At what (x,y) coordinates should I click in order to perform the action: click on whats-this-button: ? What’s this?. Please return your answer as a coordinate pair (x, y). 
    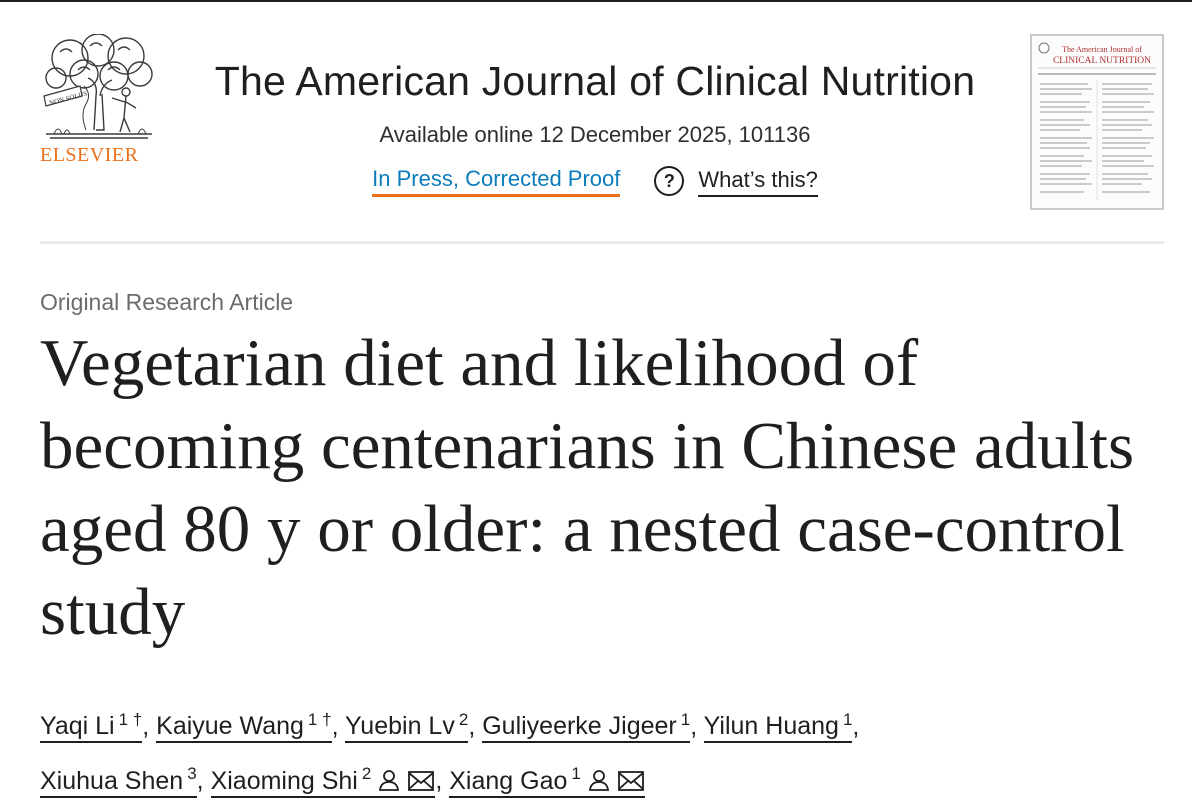
    Looking at the image, I should click on (736, 181).